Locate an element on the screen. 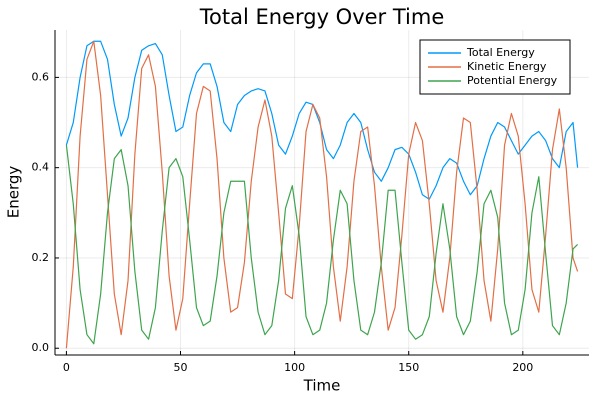 Image resolution: width=600 pixels, height=400 pixels. x-axis-label: Time is located at coordinates (322, 386).